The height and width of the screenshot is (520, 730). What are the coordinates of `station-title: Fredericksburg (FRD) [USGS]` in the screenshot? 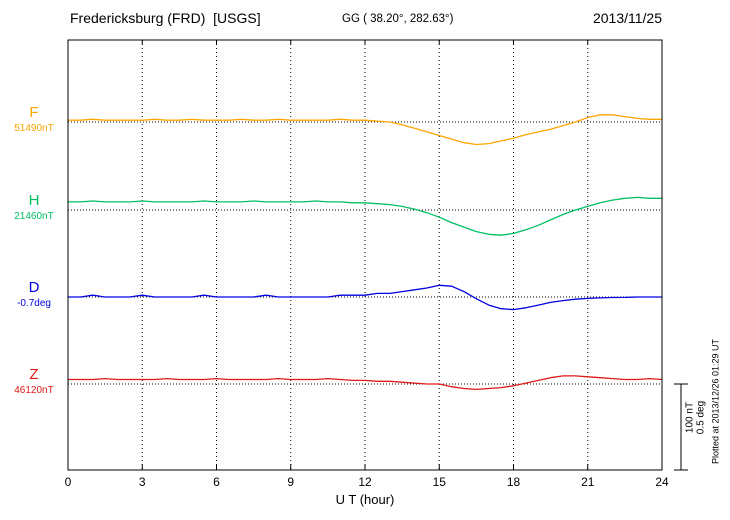 It's located at (165, 18).